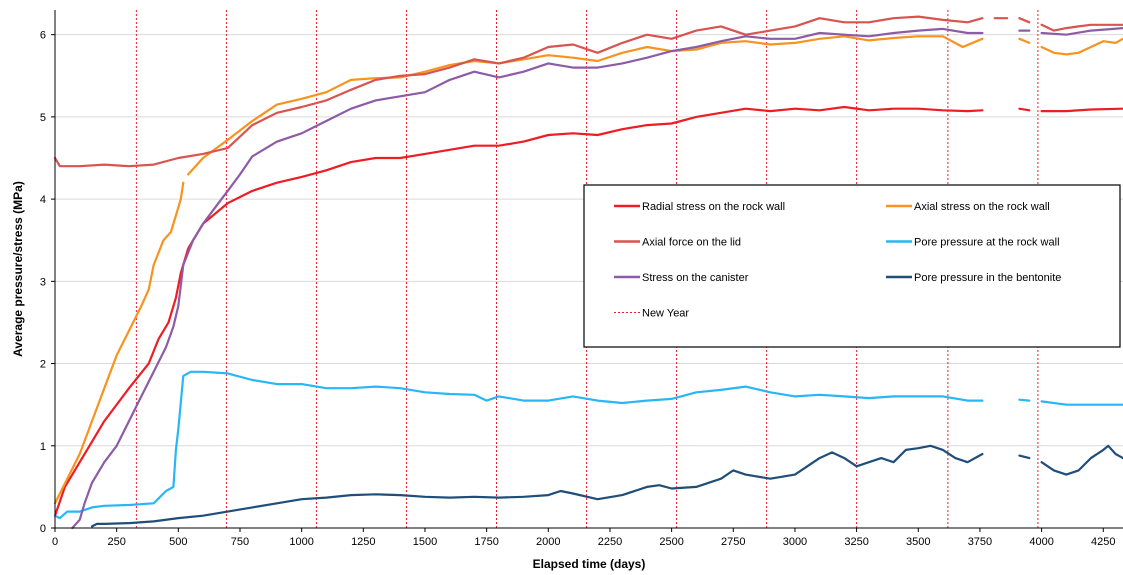  What do you see at coordinates (43, 200) in the screenshot?
I see `y-tick-label: 4` at bounding box center [43, 200].